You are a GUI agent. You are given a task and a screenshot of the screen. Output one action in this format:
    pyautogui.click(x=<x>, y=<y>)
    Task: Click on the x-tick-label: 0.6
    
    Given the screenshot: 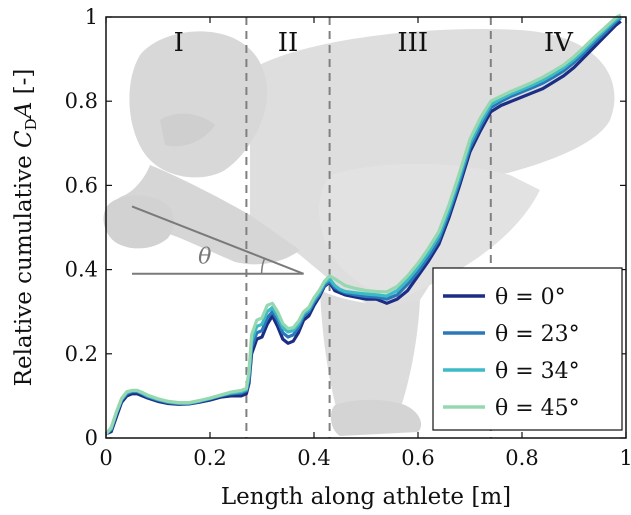 What is the action you would take?
    pyautogui.click(x=417, y=458)
    